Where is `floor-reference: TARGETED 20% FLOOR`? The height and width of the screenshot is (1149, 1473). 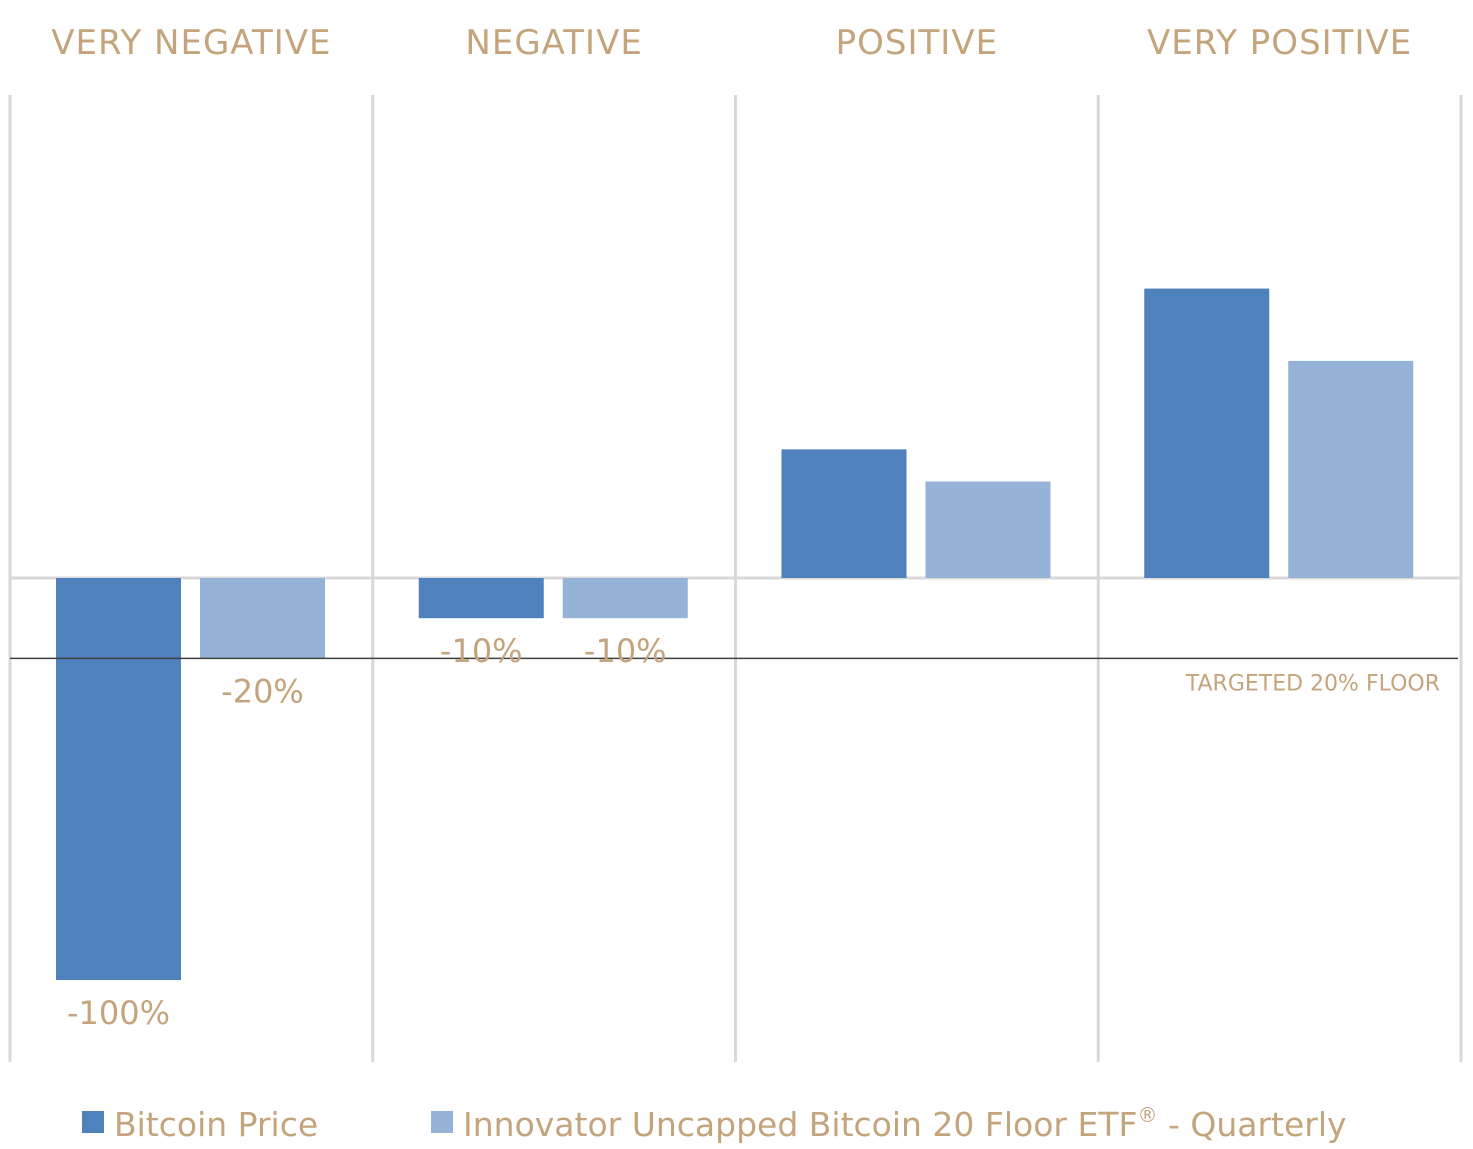
floor-reference: TARGETED 20% FLOOR is located at coordinates (734, 676).